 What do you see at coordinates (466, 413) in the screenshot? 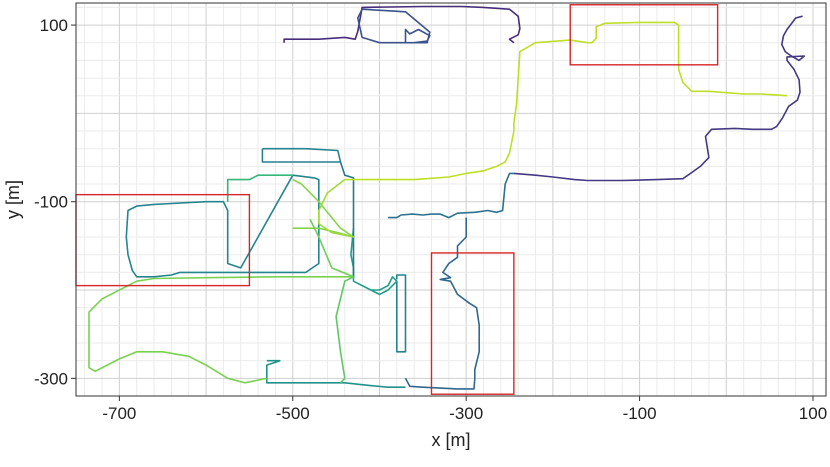
I see `x-tick-label: -300` at bounding box center [466, 413].